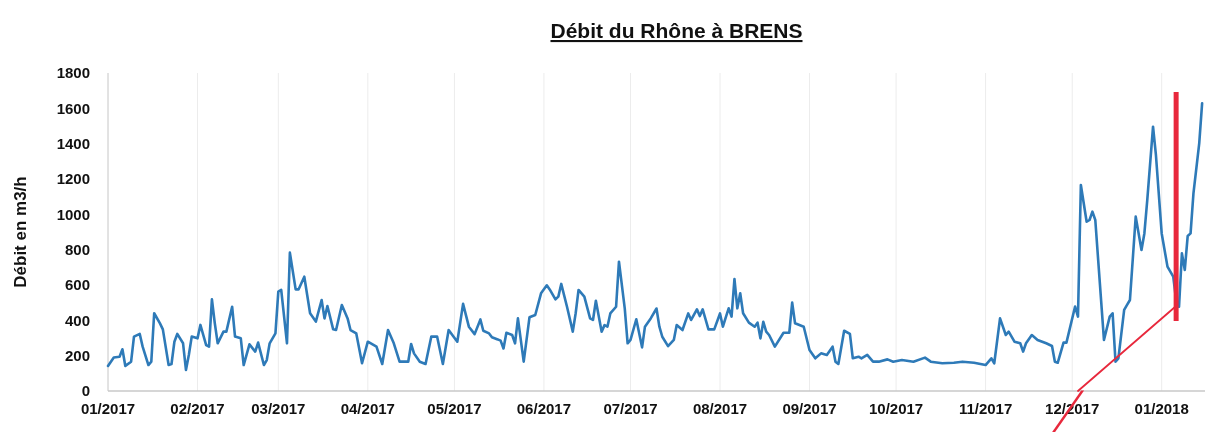  What do you see at coordinates (77, 320) in the screenshot?
I see `y-tick-label: 400` at bounding box center [77, 320].